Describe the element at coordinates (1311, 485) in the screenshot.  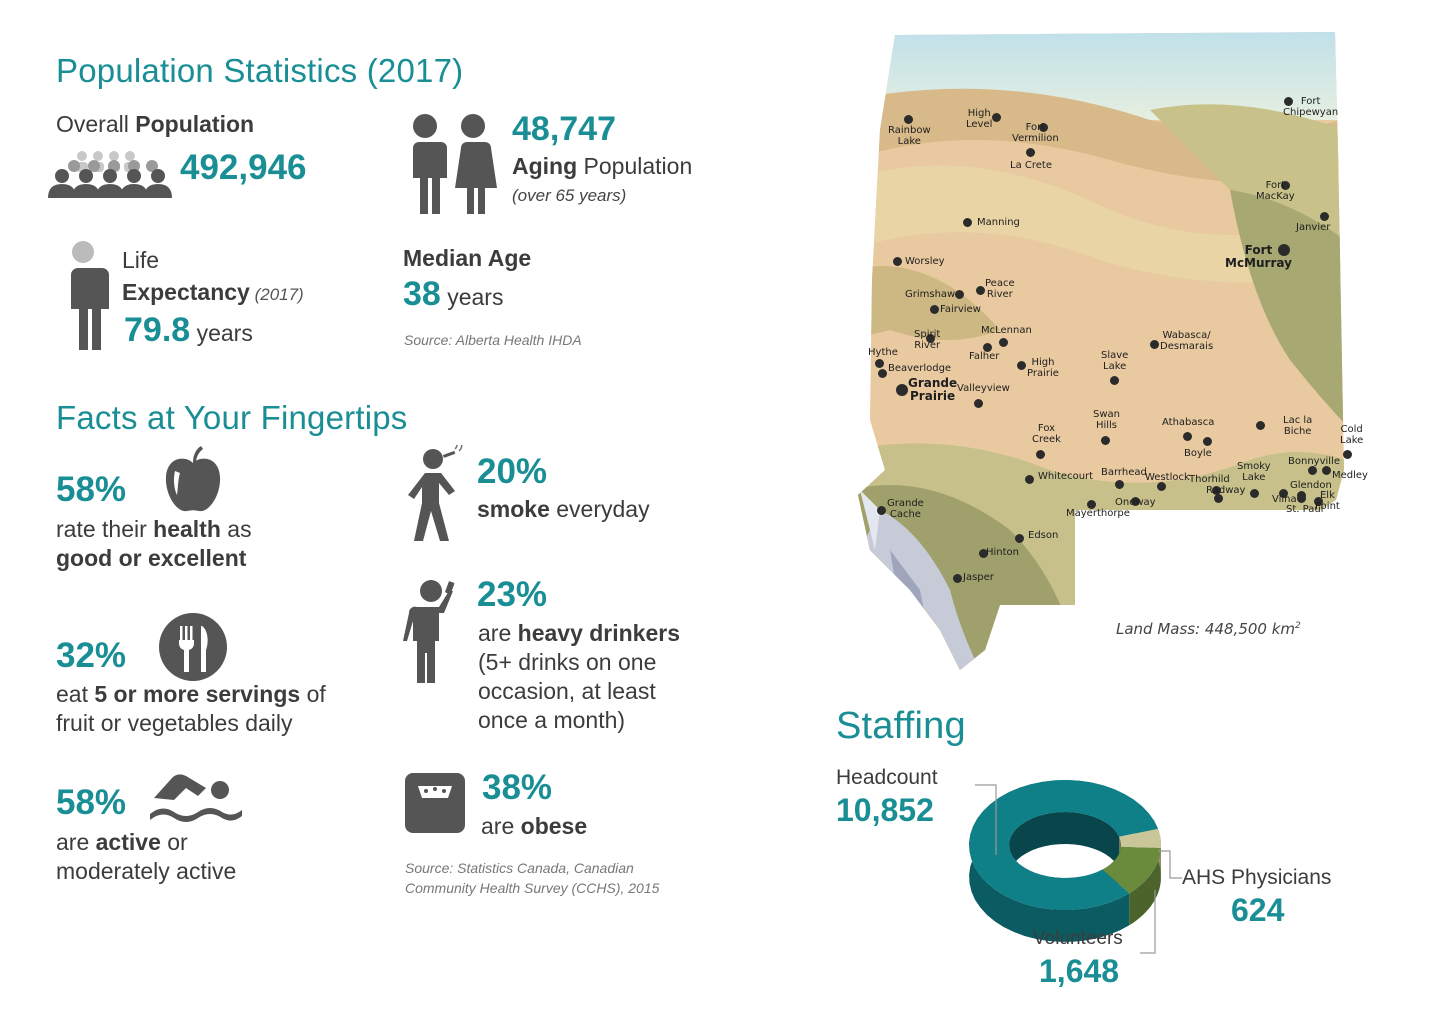
I see `city-label-glendon: Glendon` at that location.